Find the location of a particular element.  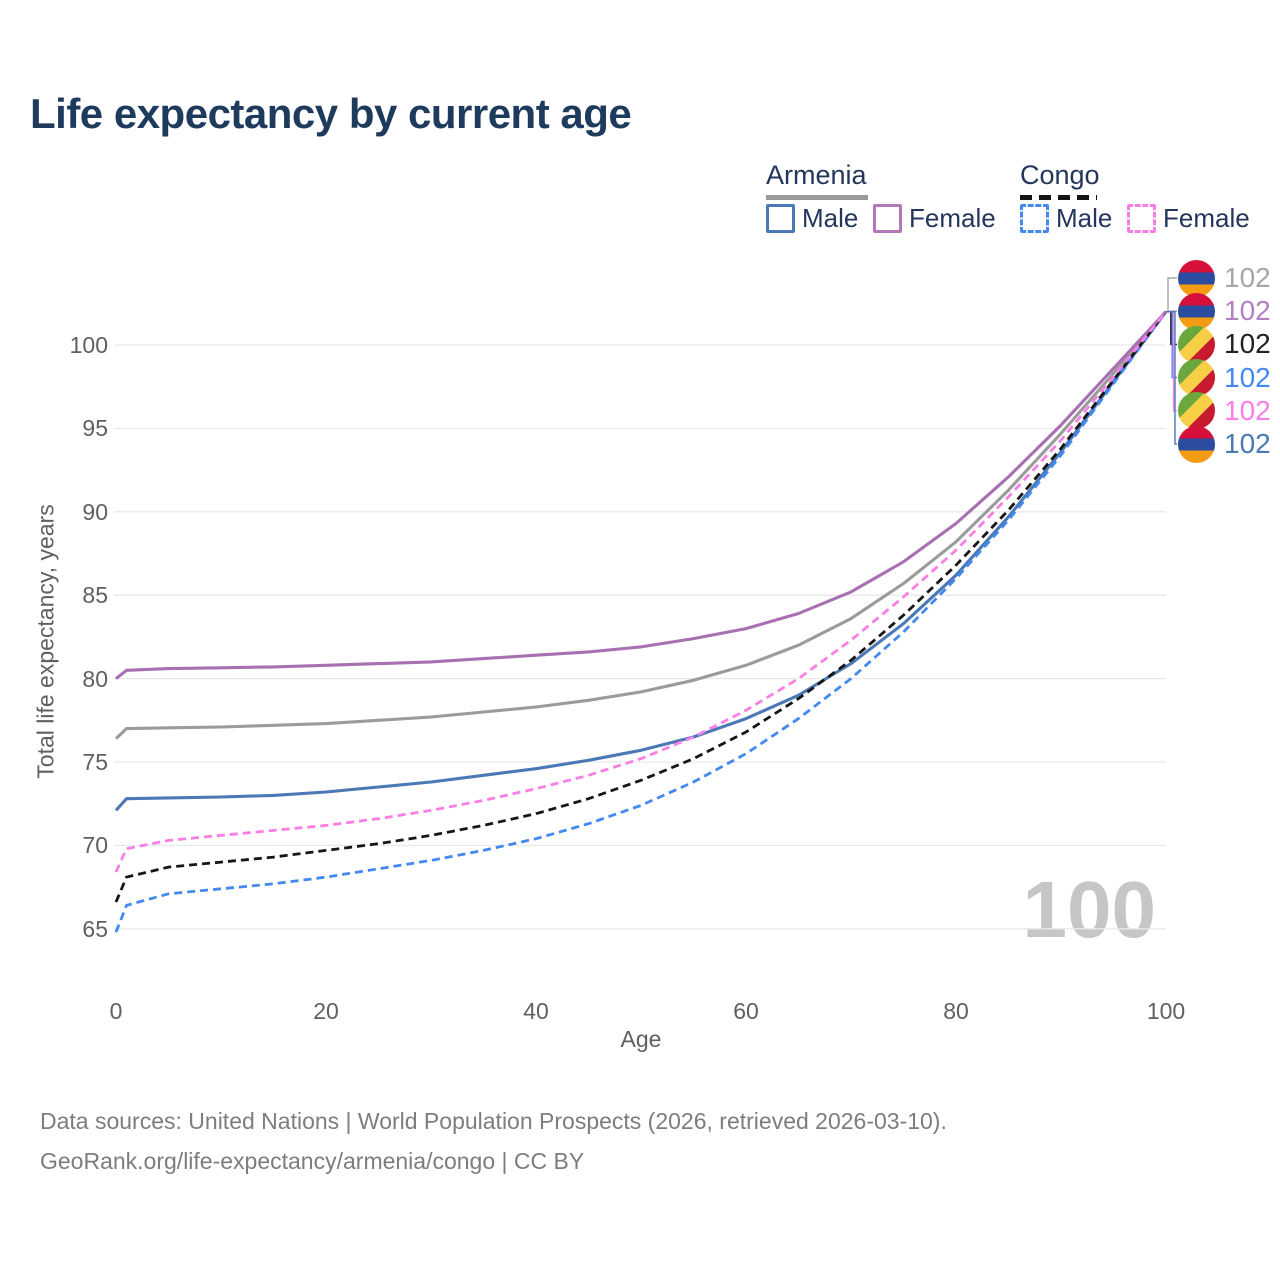

y-tick-label: 80 is located at coordinates (95, 678).